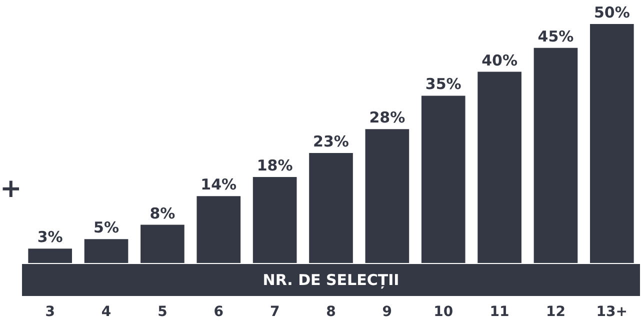 The height and width of the screenshot is (321, 642). Describe the element at coordinates (274, 165) in the screenshot. I see `data-label: 18%` at that location.